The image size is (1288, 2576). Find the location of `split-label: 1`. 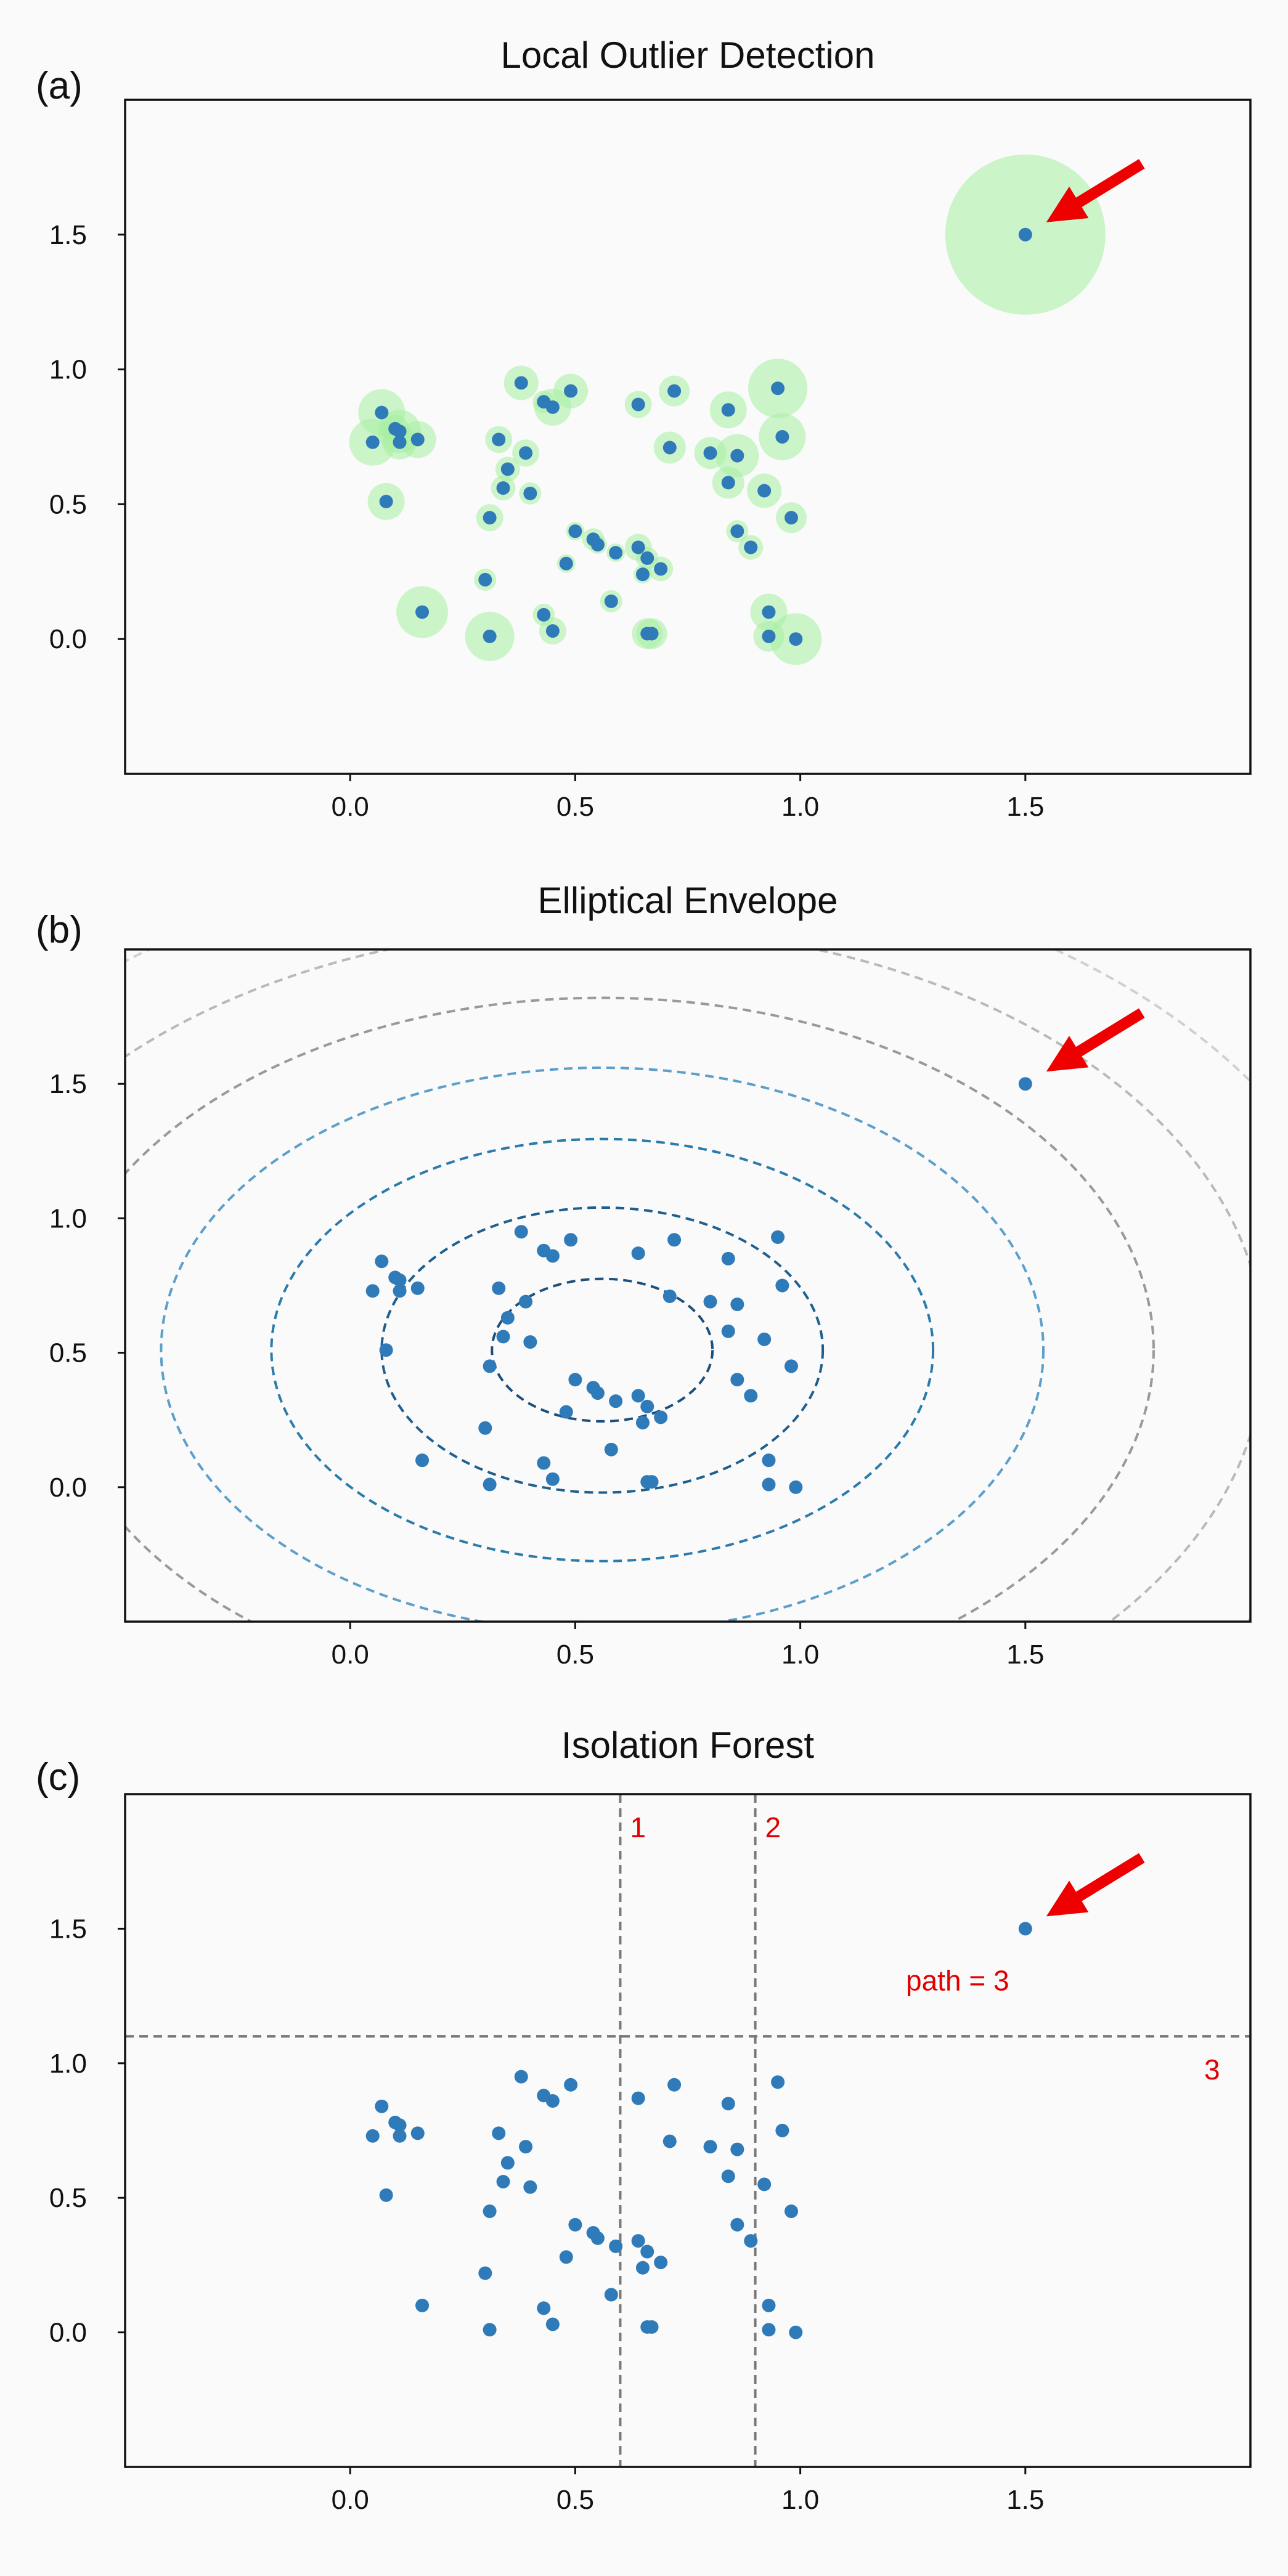

split-label: 1 is located at coordinates (638, 1827).